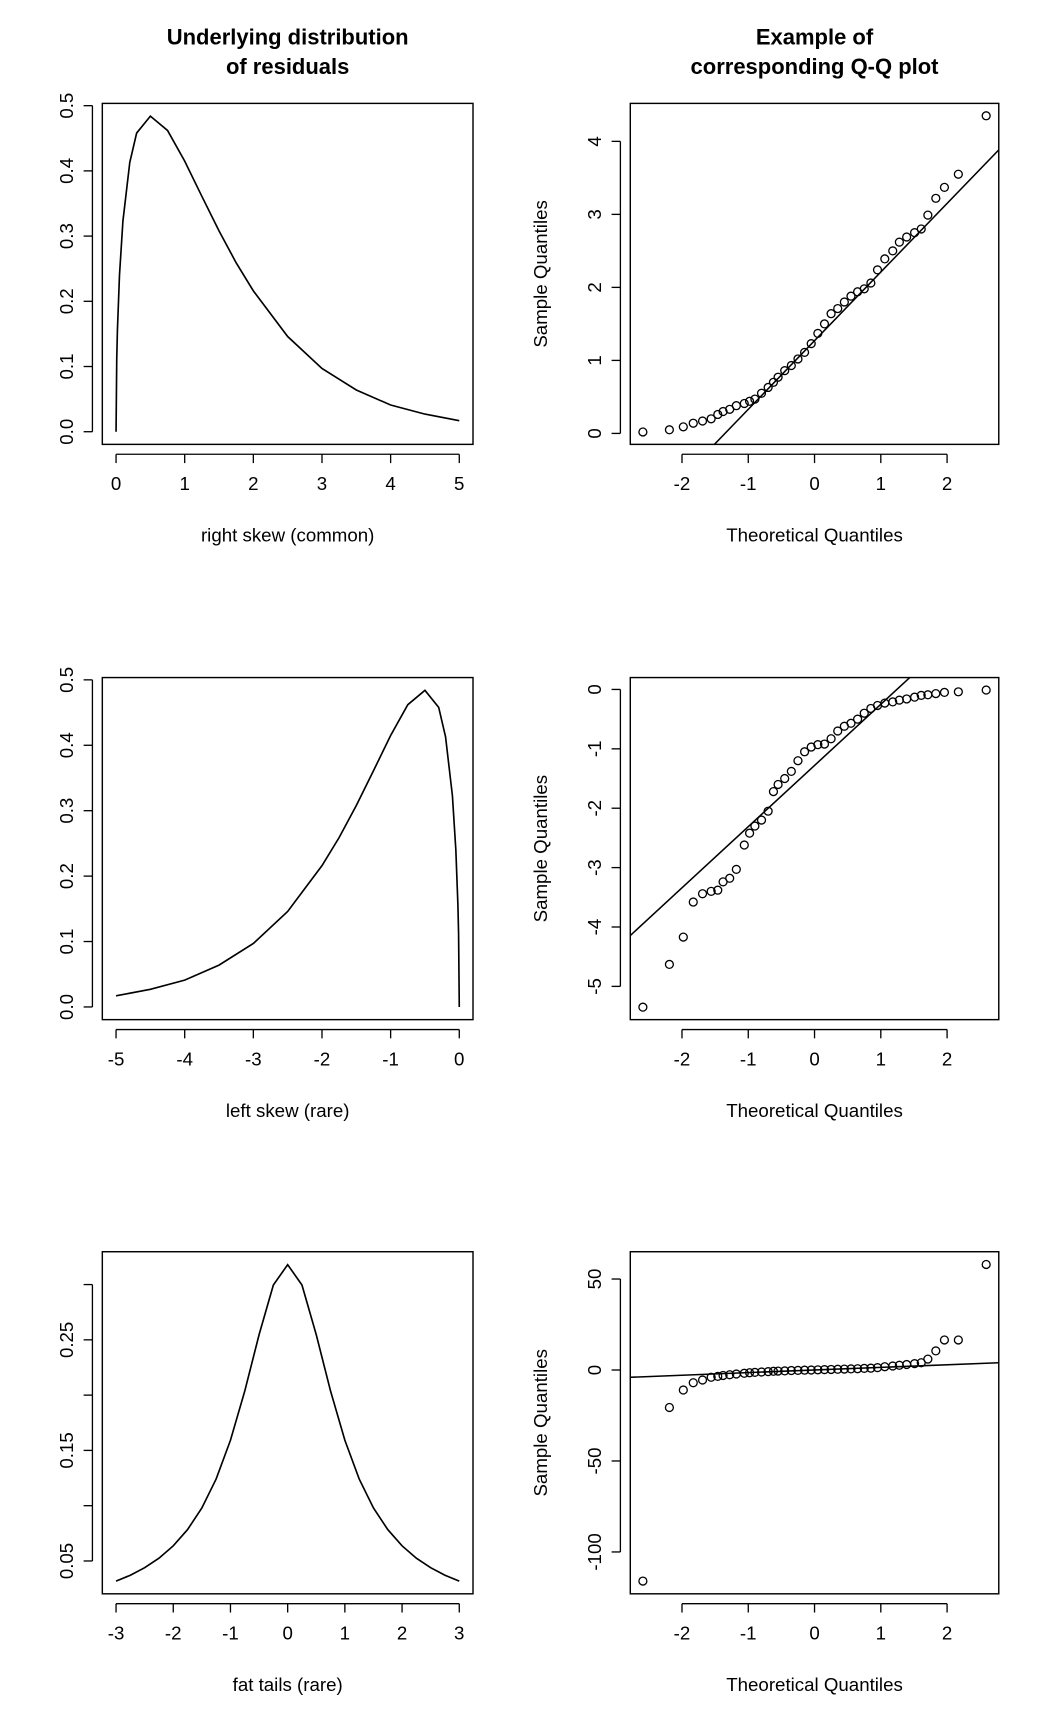  Describe the element at coordinates (230, 1632) in the screenshot. I see `x-tick-label: -1` at that location.